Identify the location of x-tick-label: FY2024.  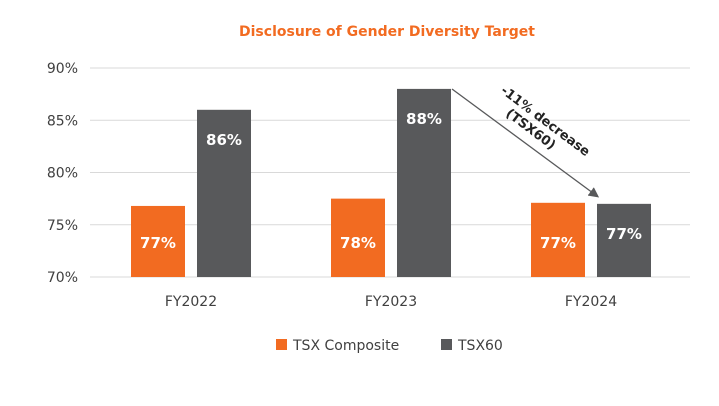
(591, 302).